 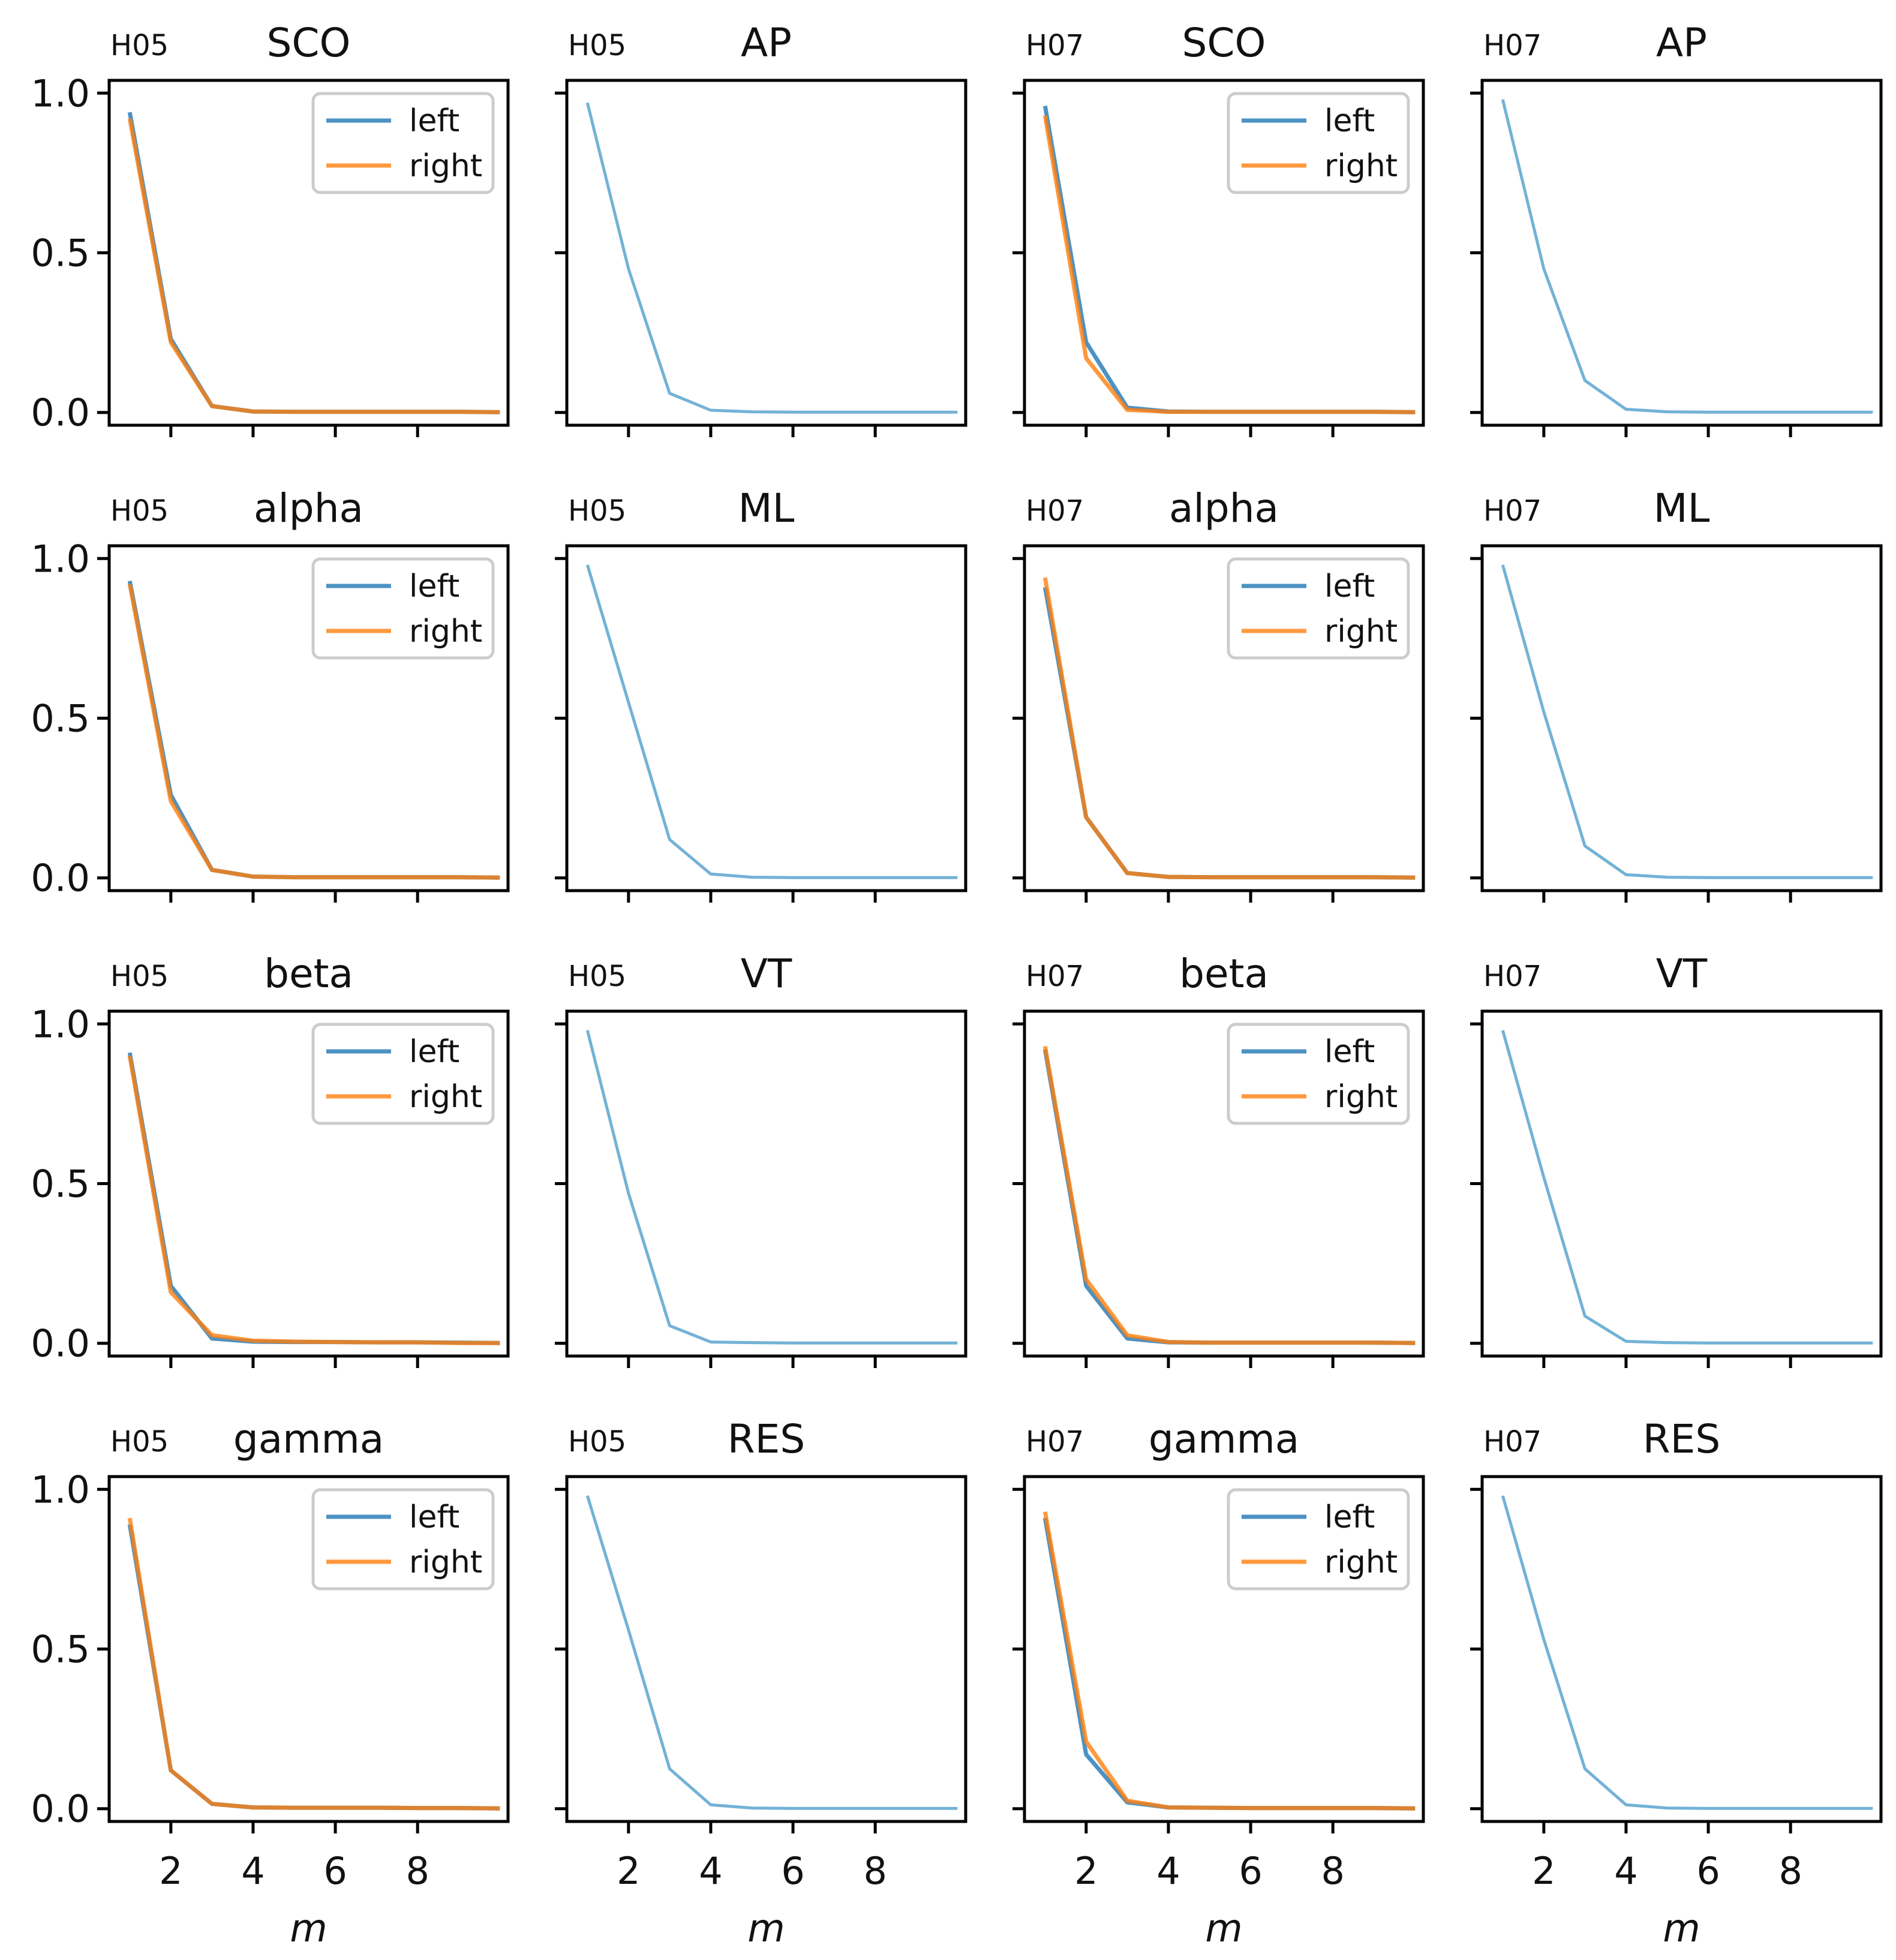 I want to click on subplot-title: gamma, so click(x=308, y=1439).